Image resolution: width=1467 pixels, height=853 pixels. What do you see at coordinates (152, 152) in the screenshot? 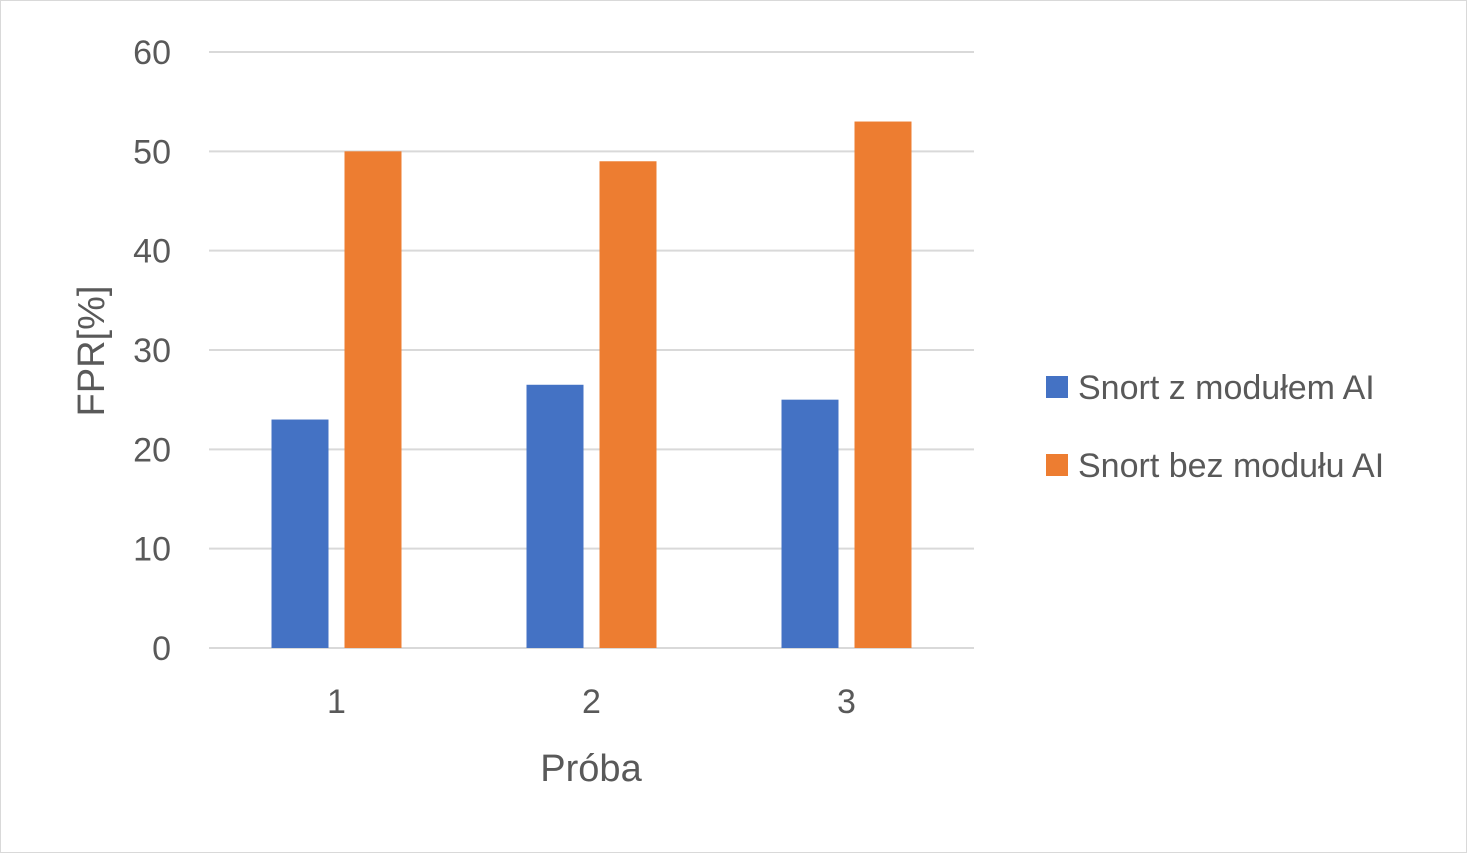
I see `y-tick-label-50: 50` at bounding box center [152, 152].